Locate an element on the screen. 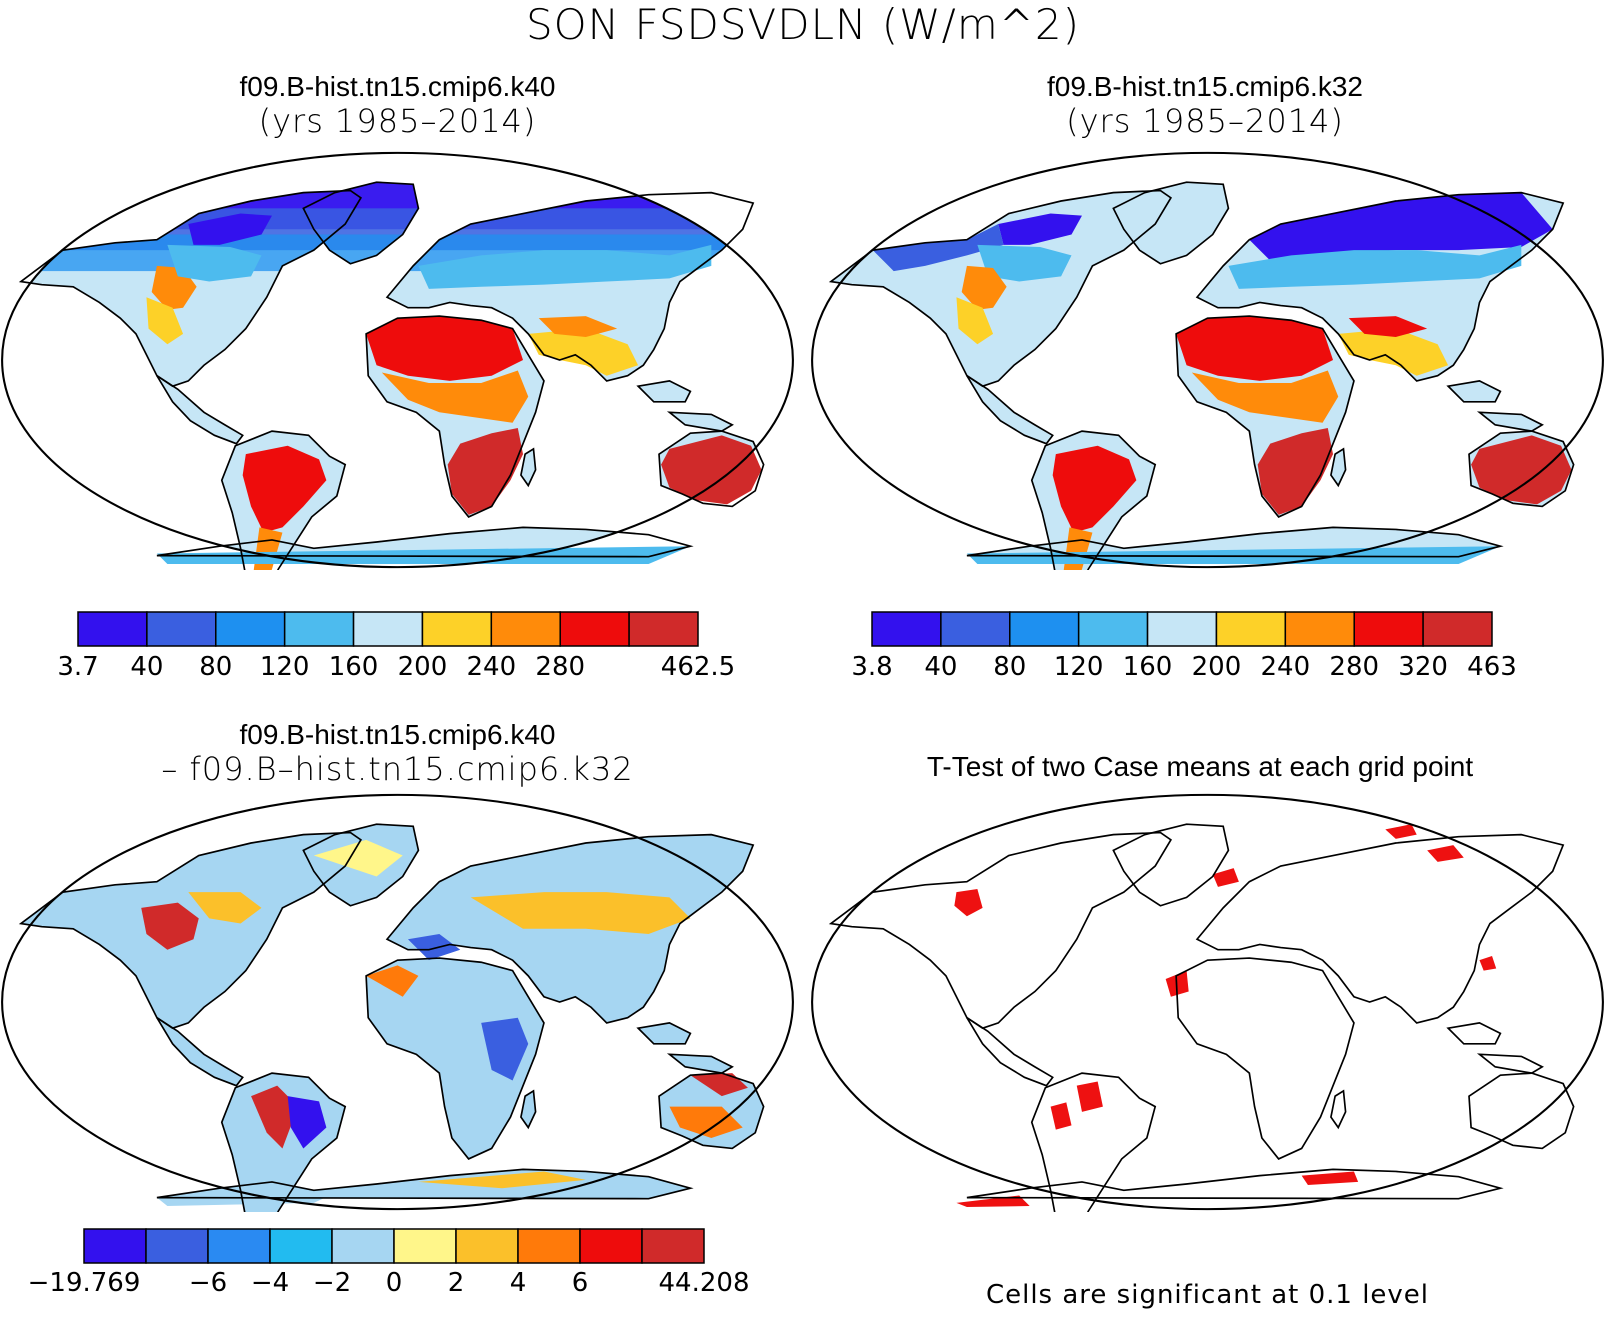 Image resolution: width=1606 pixels, height=1327 pixels. diff-colorbar-label: −4 is located at coordinates (270, 1283).